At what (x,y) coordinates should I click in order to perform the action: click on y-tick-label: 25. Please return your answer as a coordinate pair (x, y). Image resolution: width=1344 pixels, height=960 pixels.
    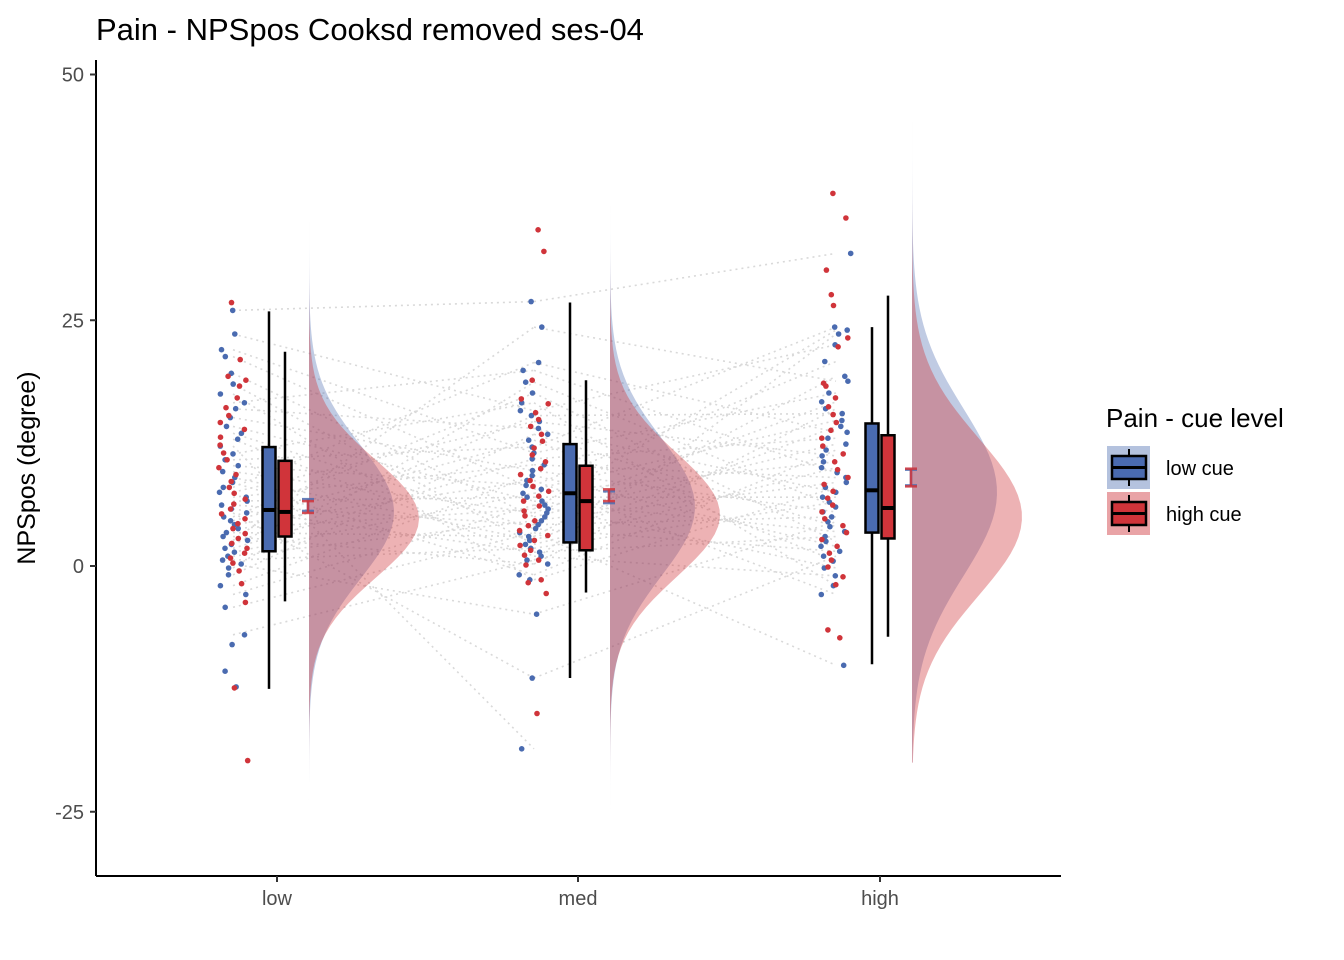
    Looking at the image, I should click on (73, 321).